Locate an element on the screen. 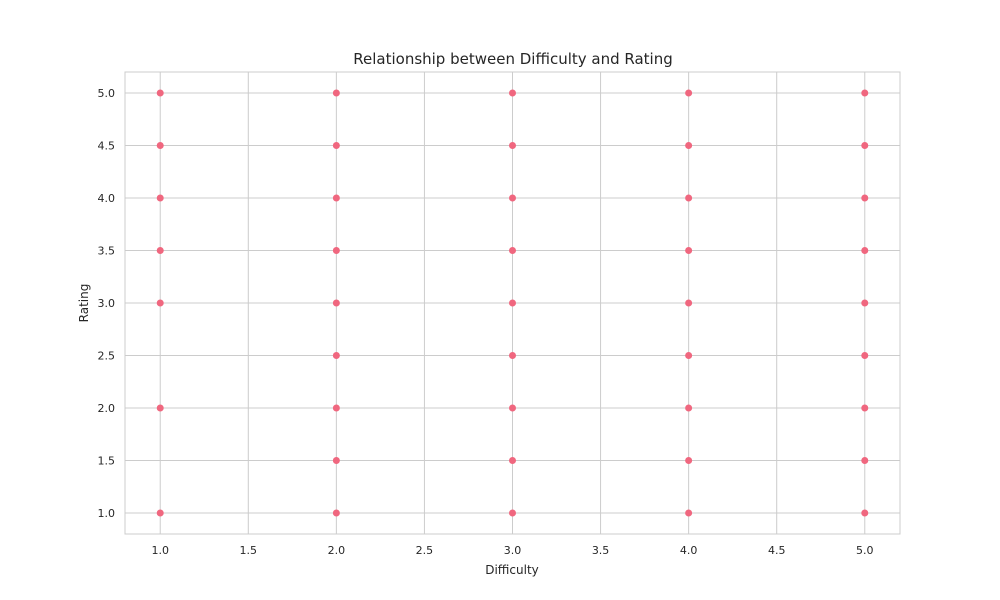 The height and width of the screenshot is (600, 1000). x-tick-label: 1.5 is located at coordinates (249, 550).